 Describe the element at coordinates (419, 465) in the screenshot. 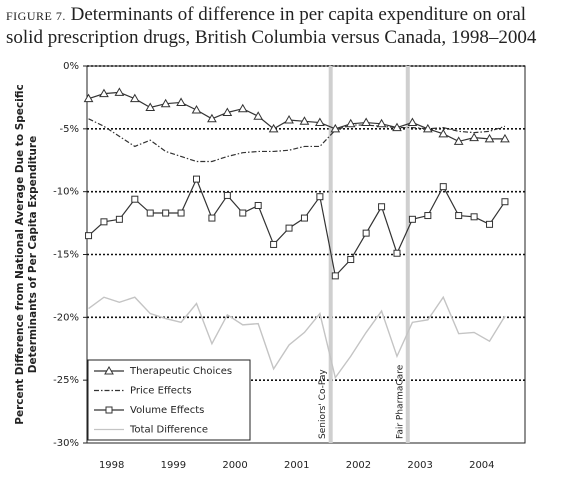

I see `x-tick-label: 2003` at that location.